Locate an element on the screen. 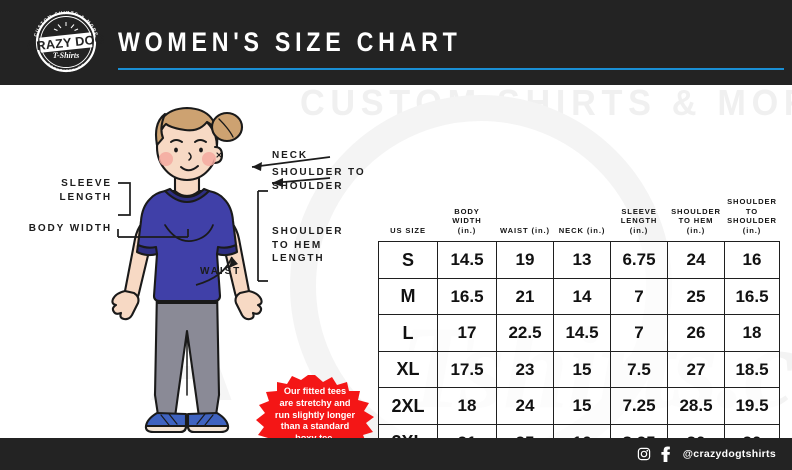  col-body-width-l2: WIDTH is located at coordinates (467, 221).